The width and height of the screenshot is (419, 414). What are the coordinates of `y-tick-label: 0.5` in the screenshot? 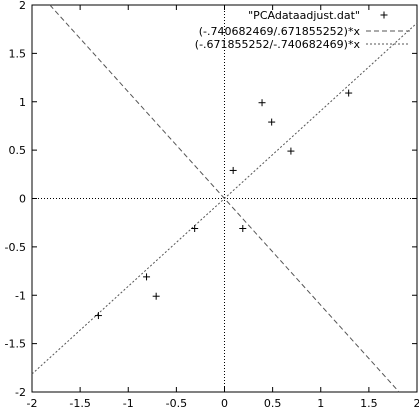 It's located at (18, 150).